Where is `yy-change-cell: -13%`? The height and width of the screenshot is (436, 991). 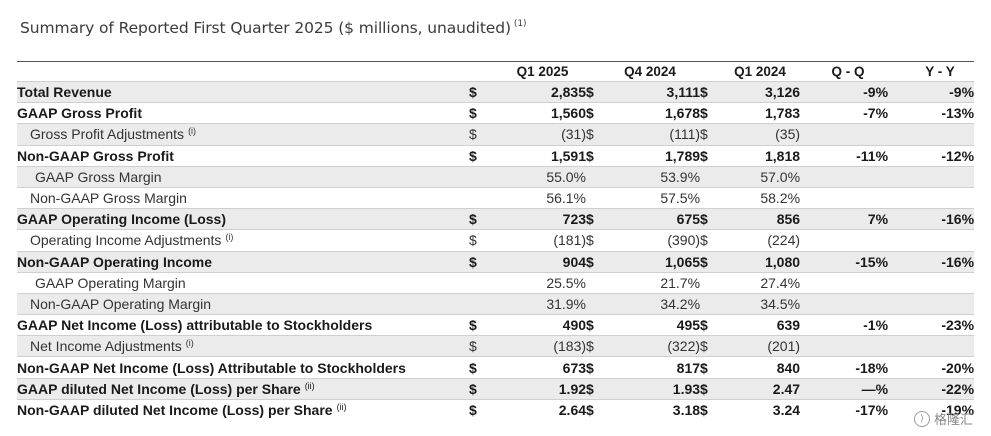 yy-change-cell: -13% is located at coordinates (958, 113).